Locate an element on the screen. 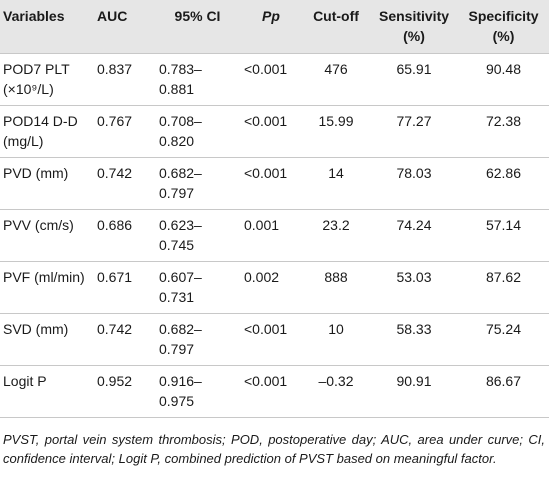  table-cell: 0.671 is located at coordinates (124, 287).